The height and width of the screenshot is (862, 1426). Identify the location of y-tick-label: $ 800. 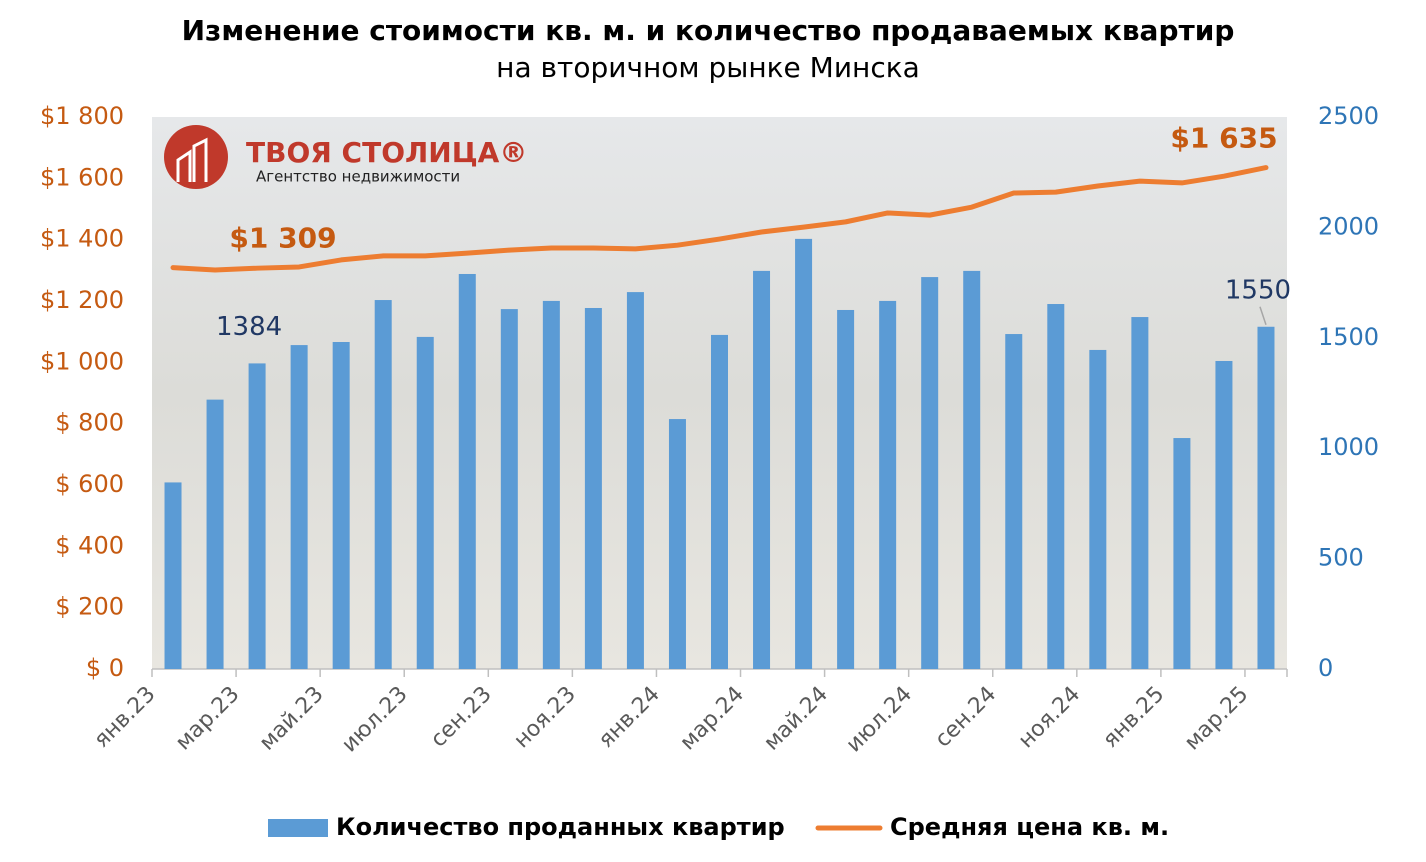
(89, 423).